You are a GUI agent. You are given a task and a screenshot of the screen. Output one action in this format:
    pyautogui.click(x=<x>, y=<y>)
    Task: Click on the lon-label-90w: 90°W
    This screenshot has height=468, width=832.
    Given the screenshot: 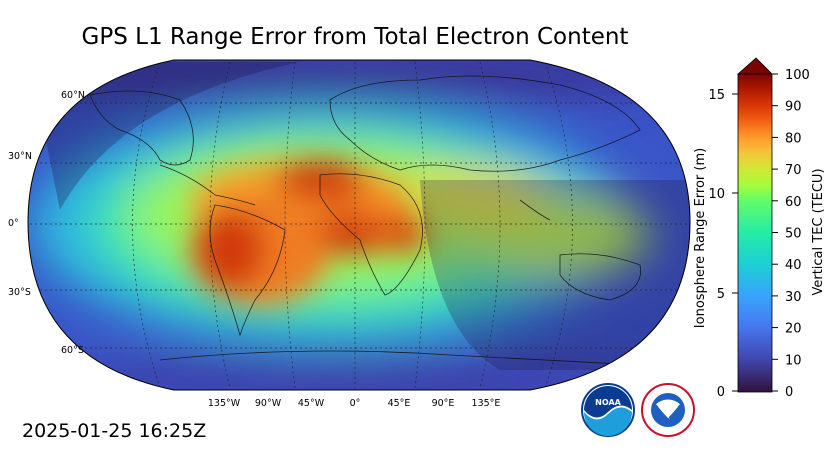 What is the action you would take?
    pyautogui.click(x=268, y=403)
    